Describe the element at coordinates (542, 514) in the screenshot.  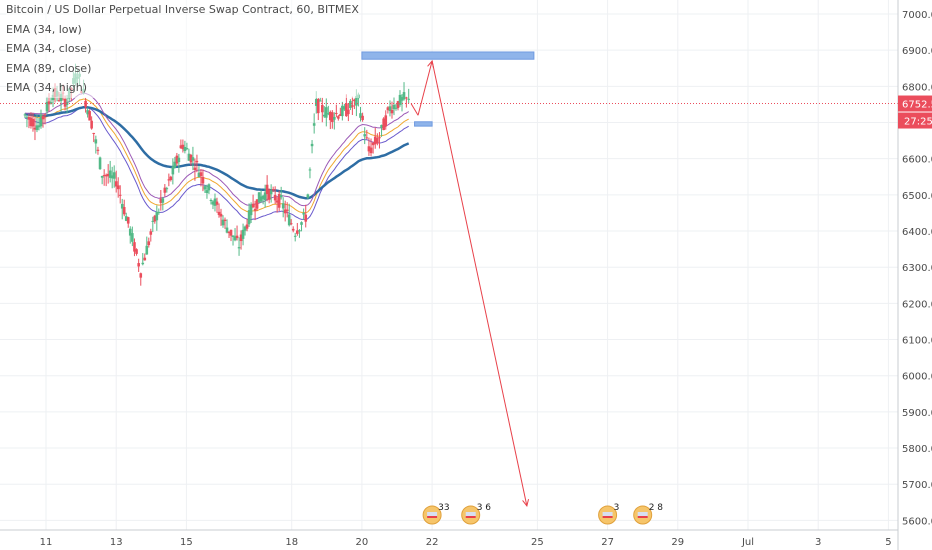
I see `event-badges: 33 3 6 3 2 8` at that location.